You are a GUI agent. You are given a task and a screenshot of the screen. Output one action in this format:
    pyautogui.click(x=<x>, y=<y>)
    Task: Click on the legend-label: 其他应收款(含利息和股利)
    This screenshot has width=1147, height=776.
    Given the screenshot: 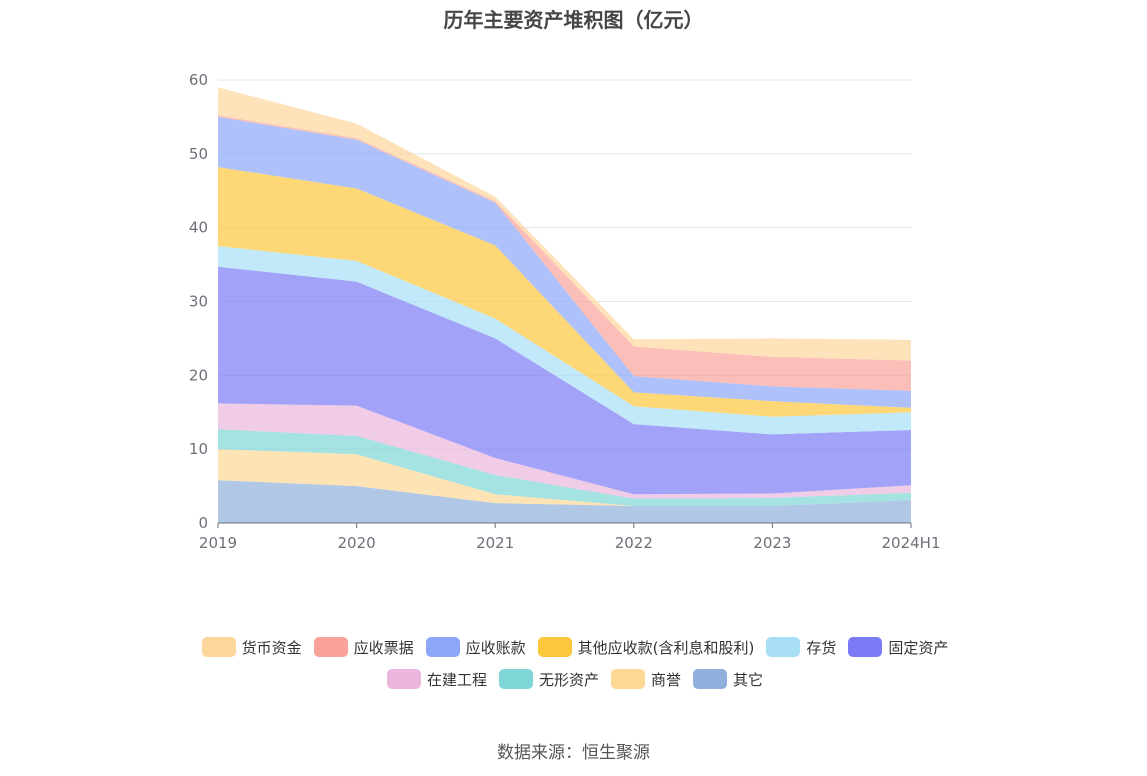 What is the action you would take?
    pyautogui.click(x=666, y=647)
    